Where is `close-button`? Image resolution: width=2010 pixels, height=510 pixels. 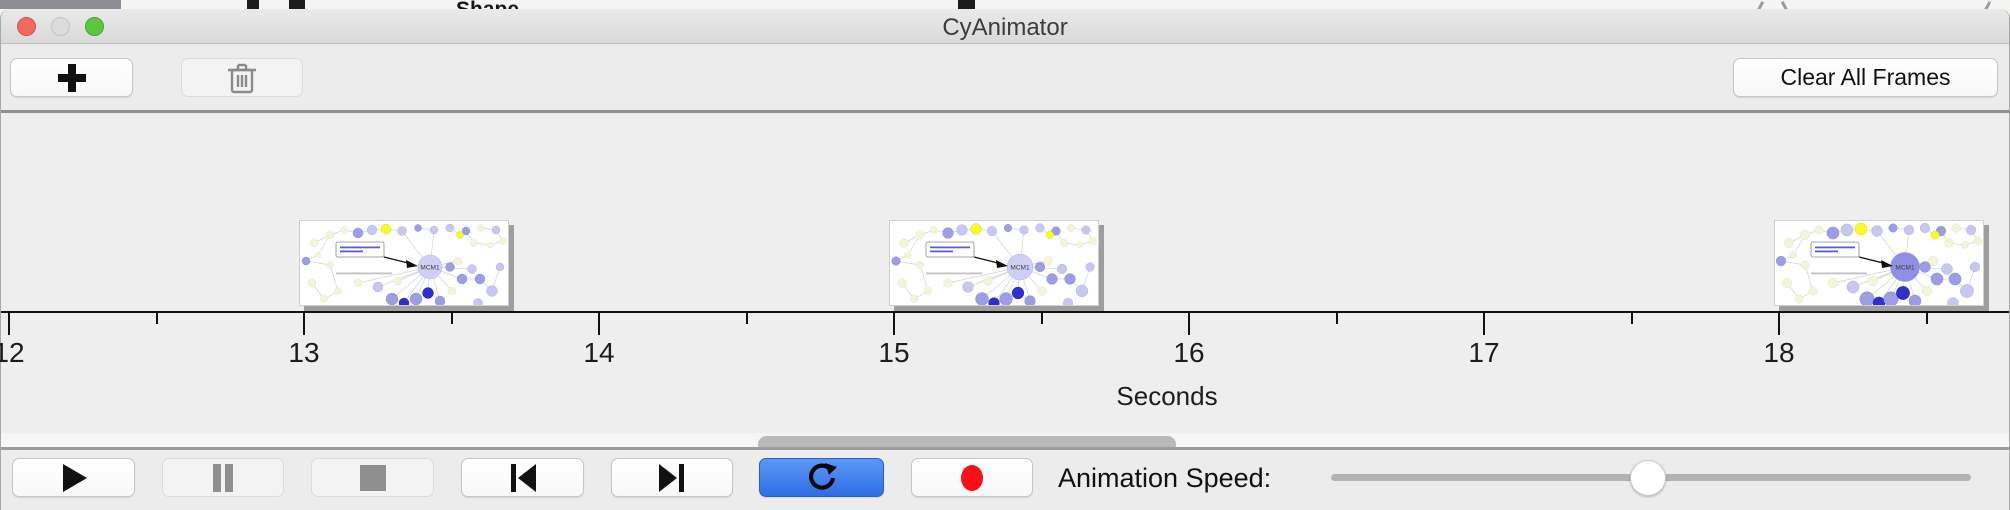 close-button is located at coordinates (26, 26).